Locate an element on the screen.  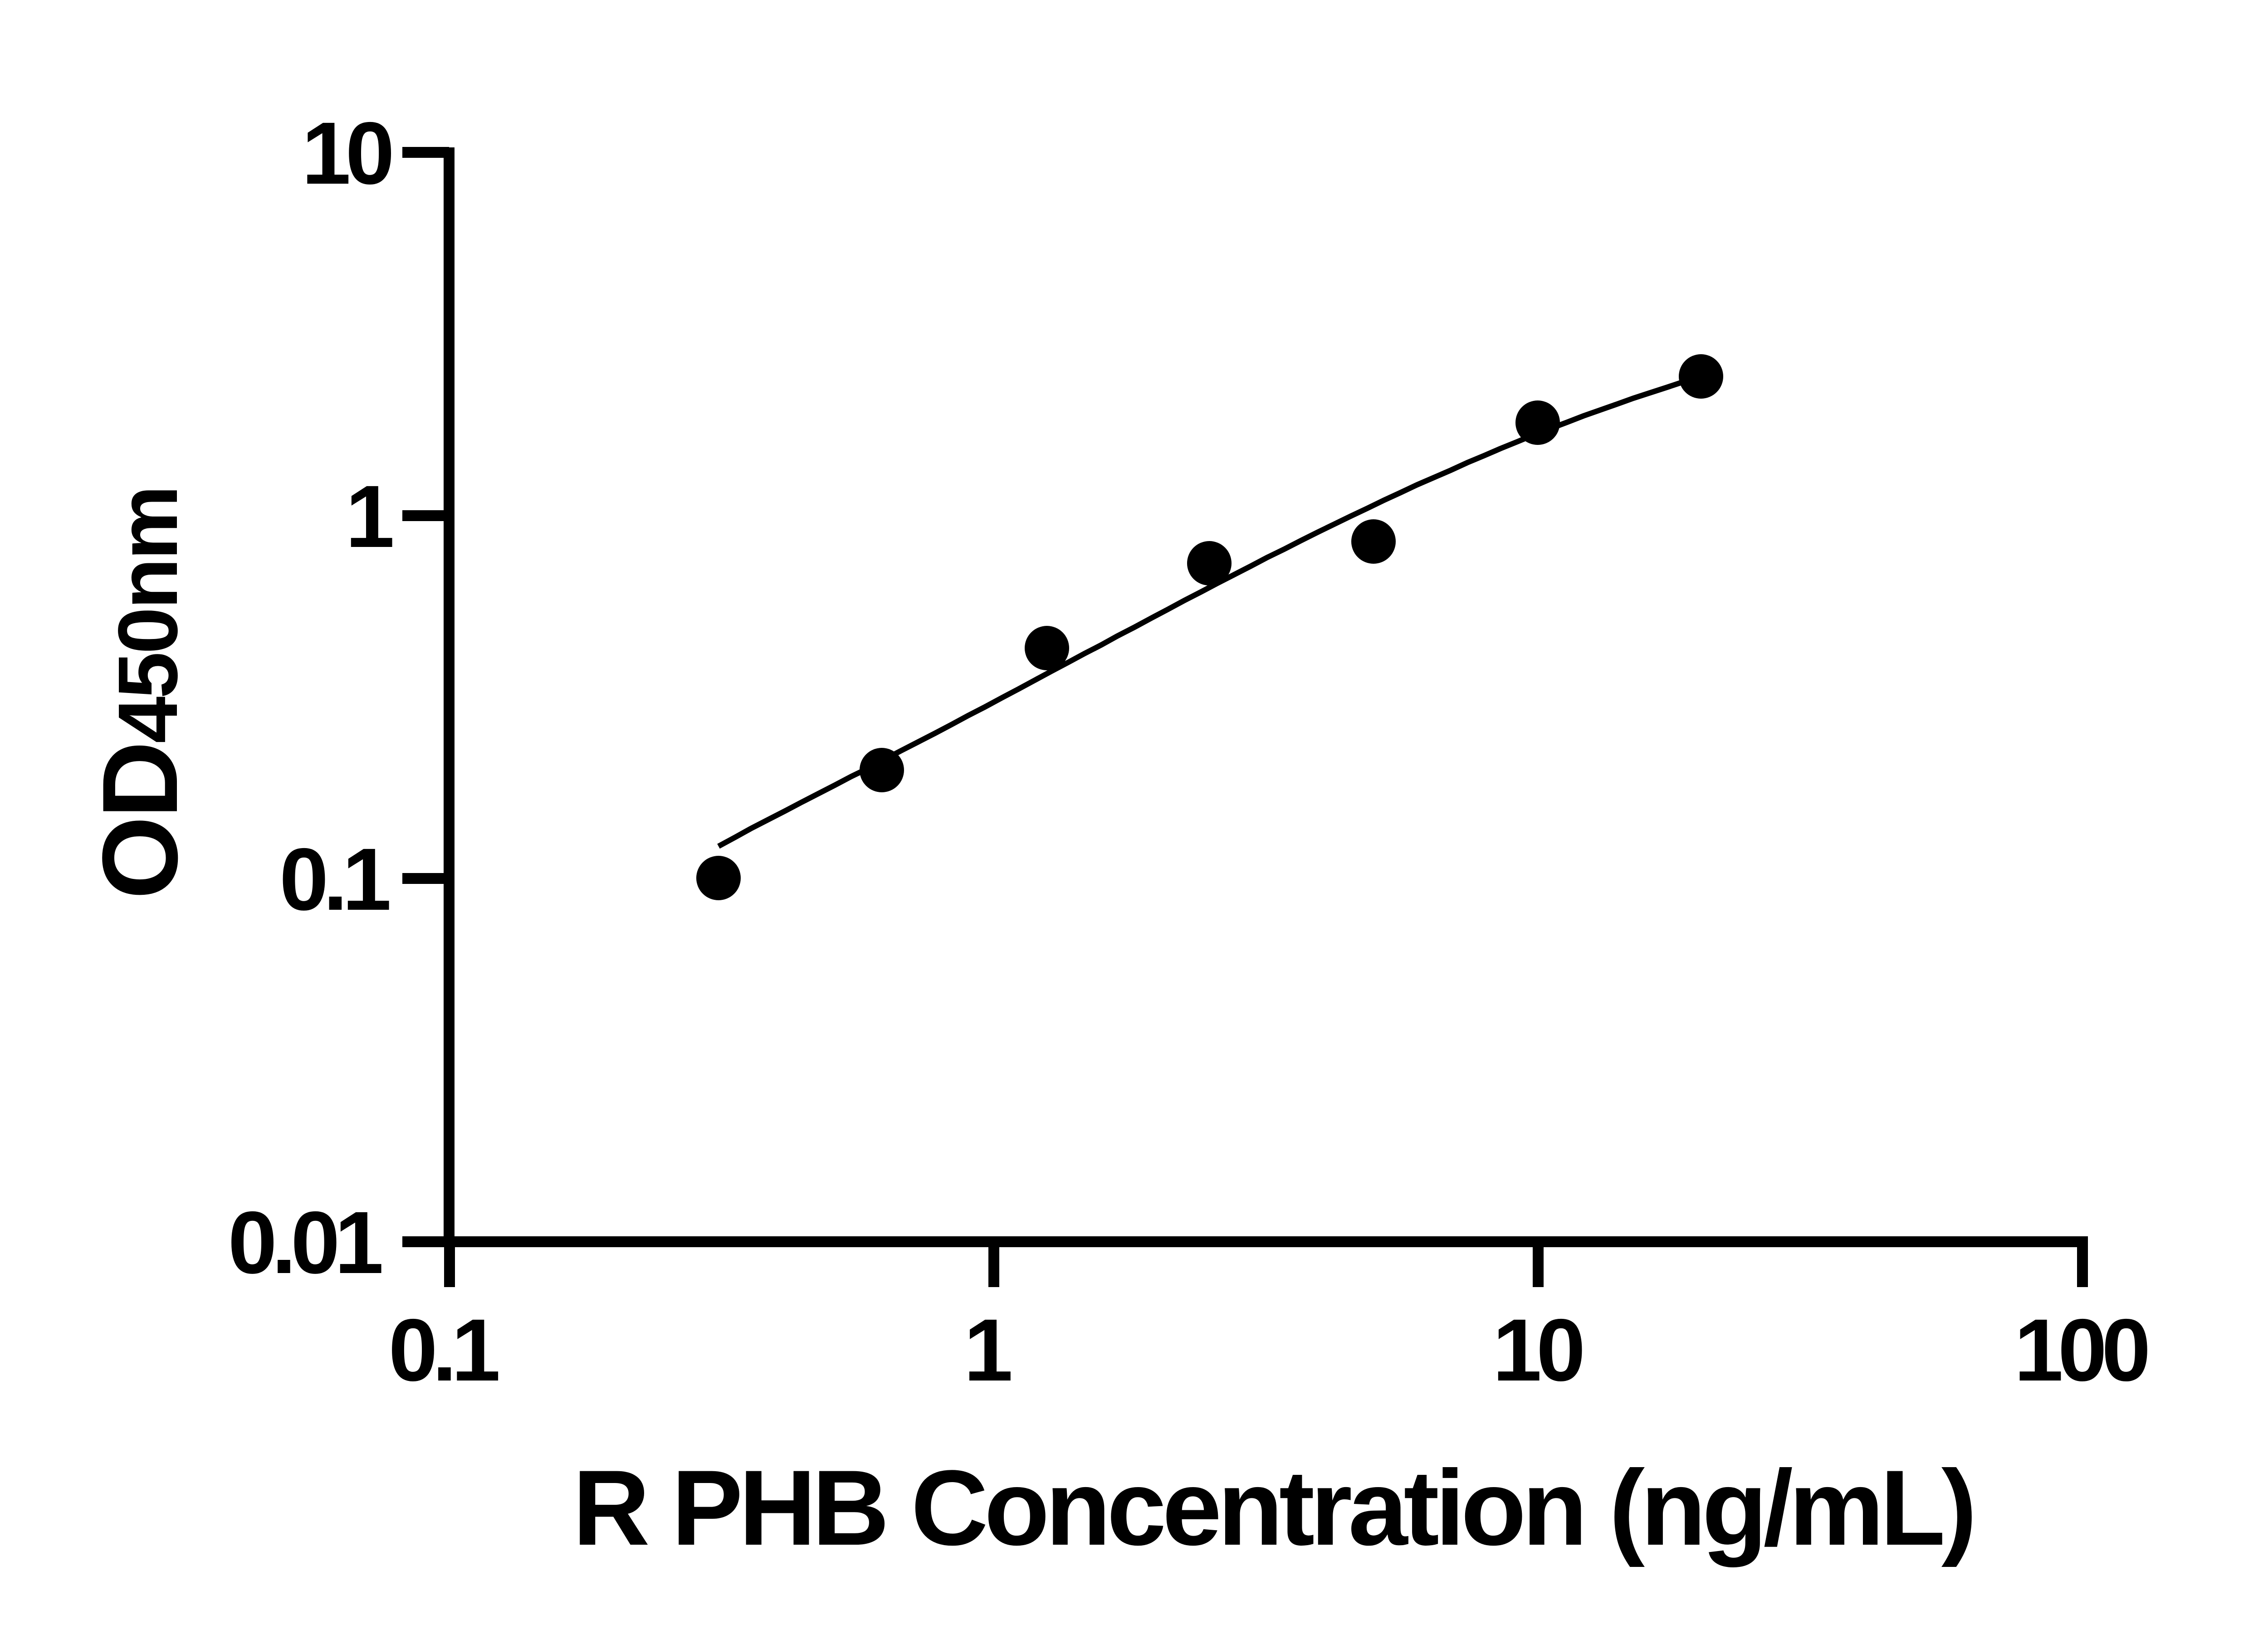
svg-text: OD450nm is located at coordinates (140, 693).